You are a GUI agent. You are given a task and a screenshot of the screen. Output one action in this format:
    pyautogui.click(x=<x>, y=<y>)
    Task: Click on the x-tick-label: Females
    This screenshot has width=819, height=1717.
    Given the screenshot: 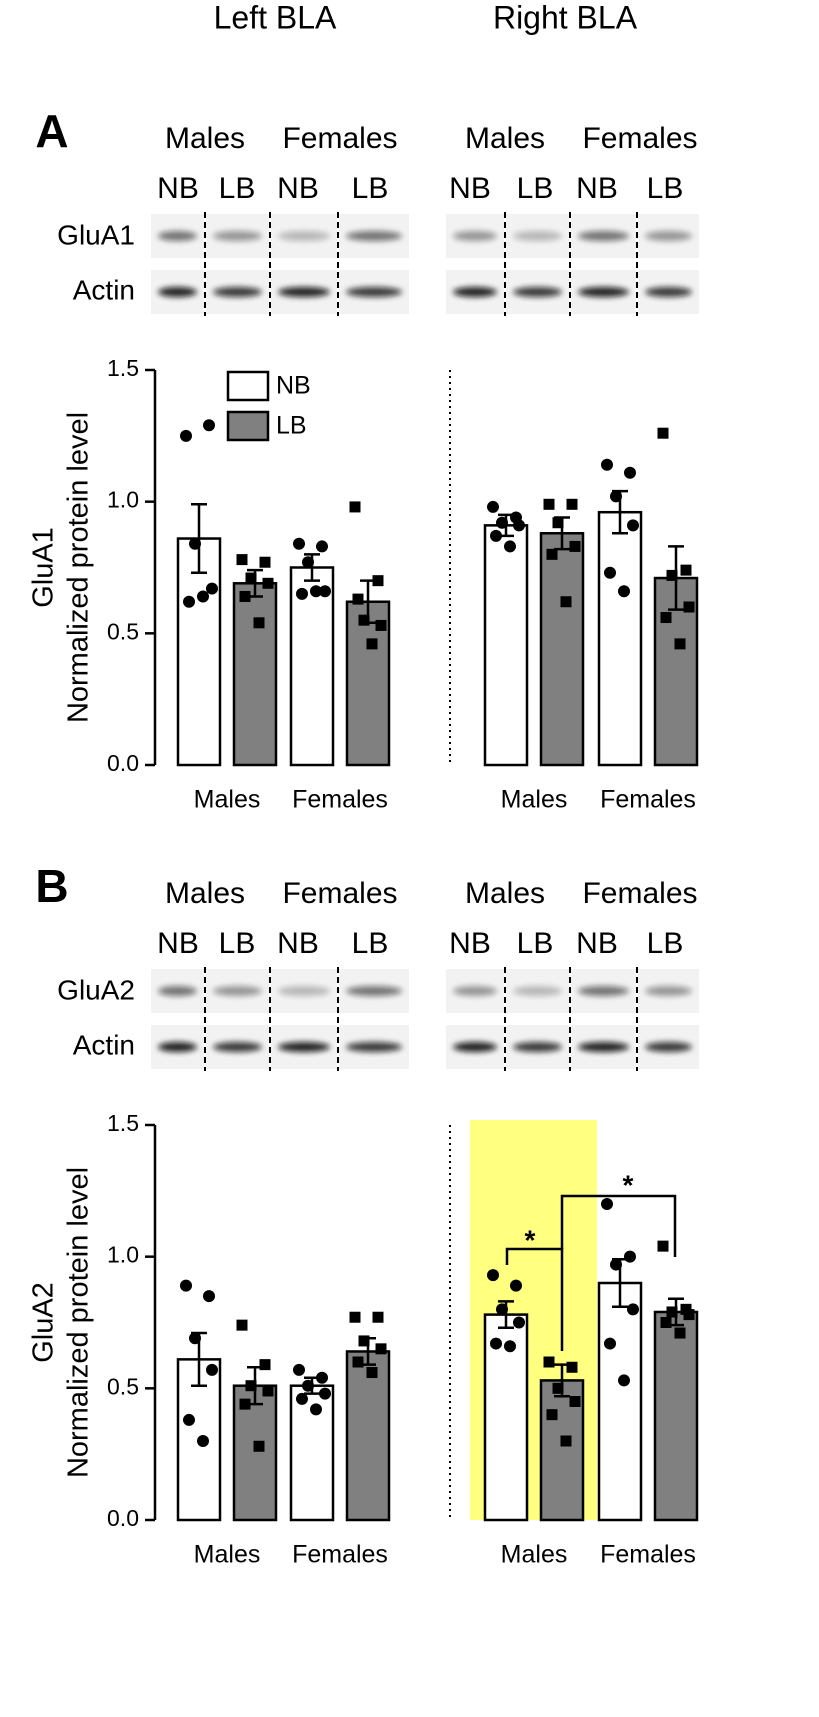 What is the action you would take?
    pyautogui.click(x=340, y=1555)
    